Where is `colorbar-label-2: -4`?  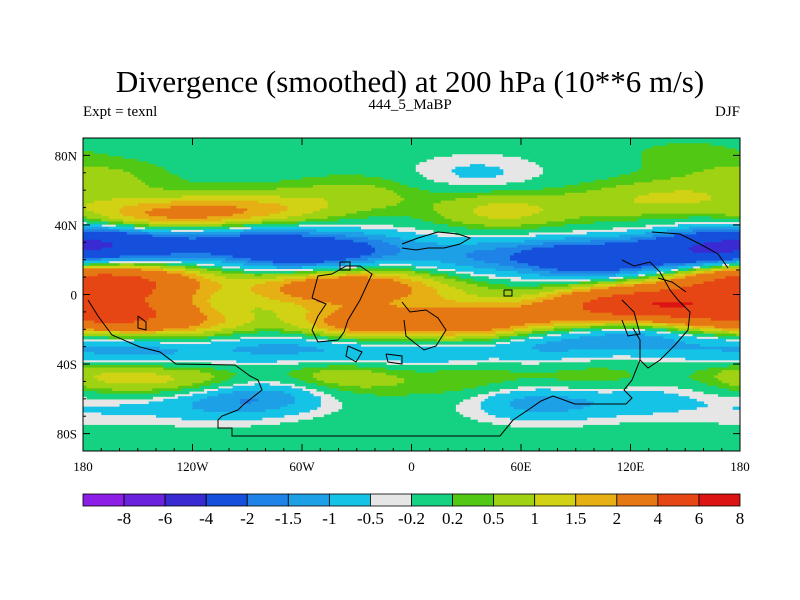
colorbar-label-2: -4 is located at coordinates (206, 518).